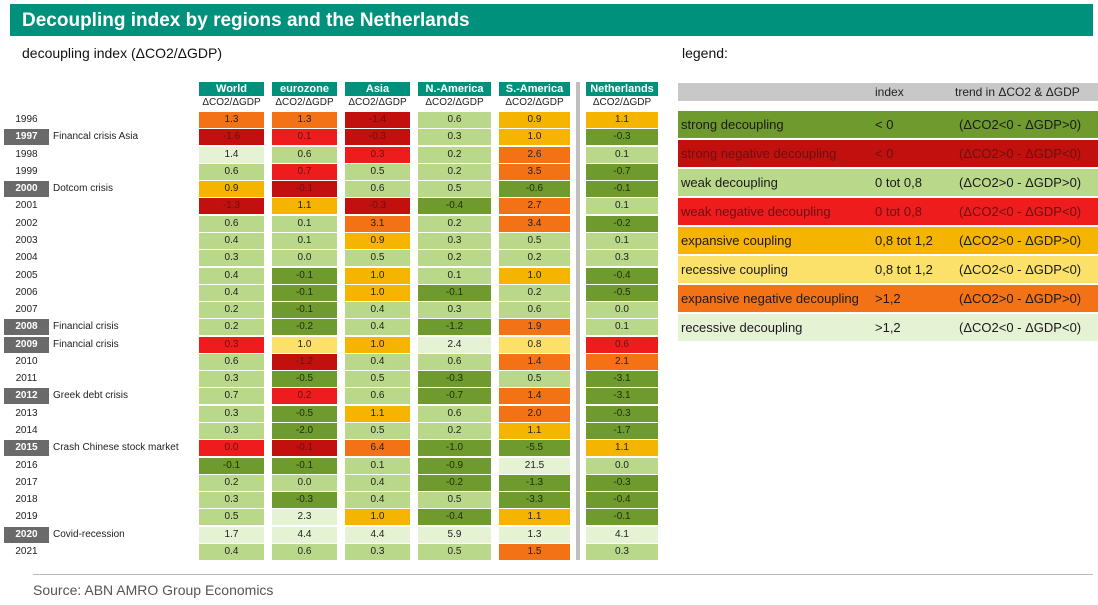  I want to click on column-unit: ΔCO2/ΔGDP, so click(231, 102).